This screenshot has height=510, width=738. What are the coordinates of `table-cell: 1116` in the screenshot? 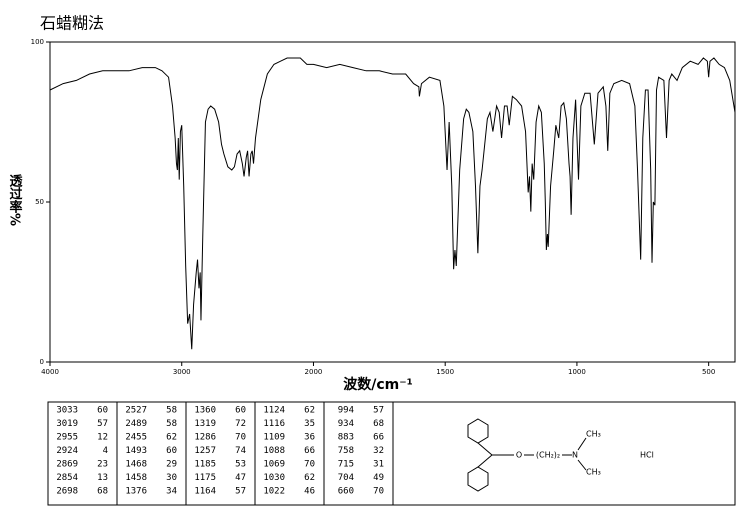 It's located at (274, 424).